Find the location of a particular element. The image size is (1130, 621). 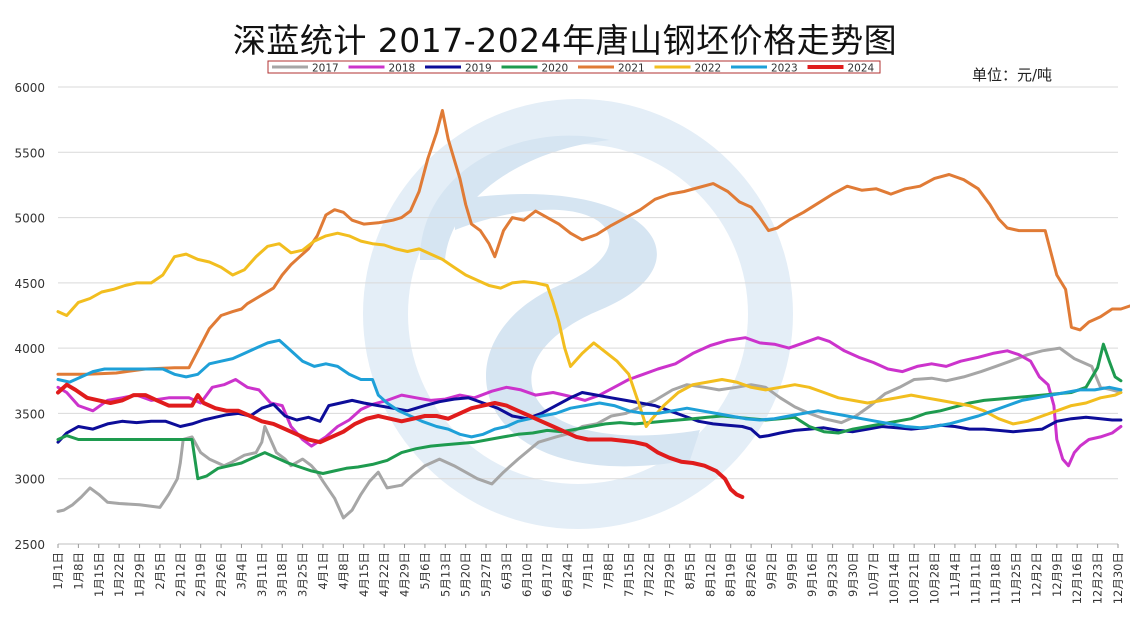

x-tick-label: 6月24日 is located at coordinates (568, 574).